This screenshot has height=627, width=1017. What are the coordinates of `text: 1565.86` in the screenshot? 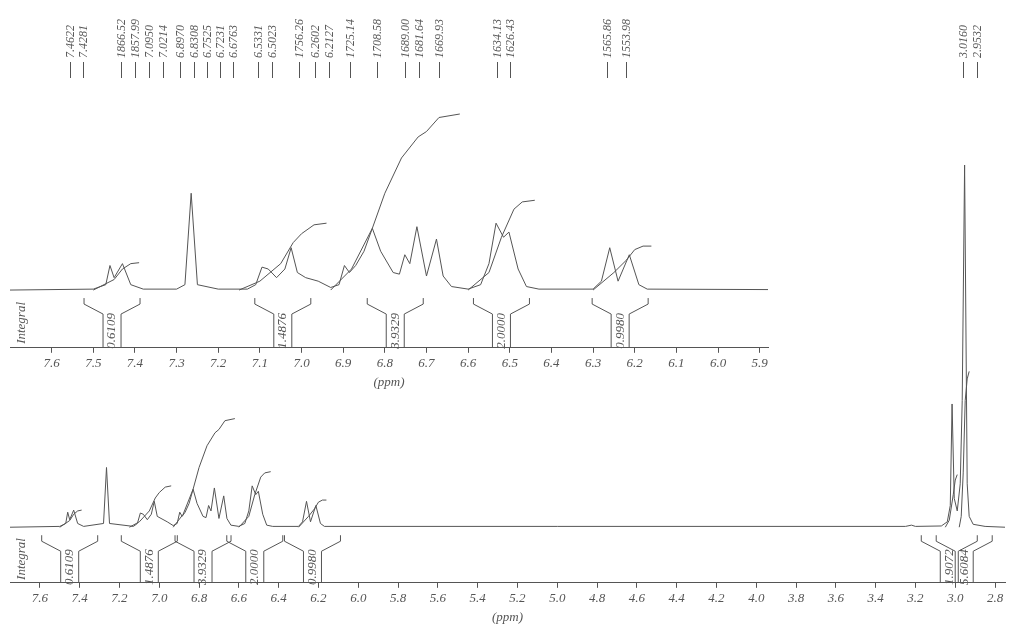 It's located at (607, 38).